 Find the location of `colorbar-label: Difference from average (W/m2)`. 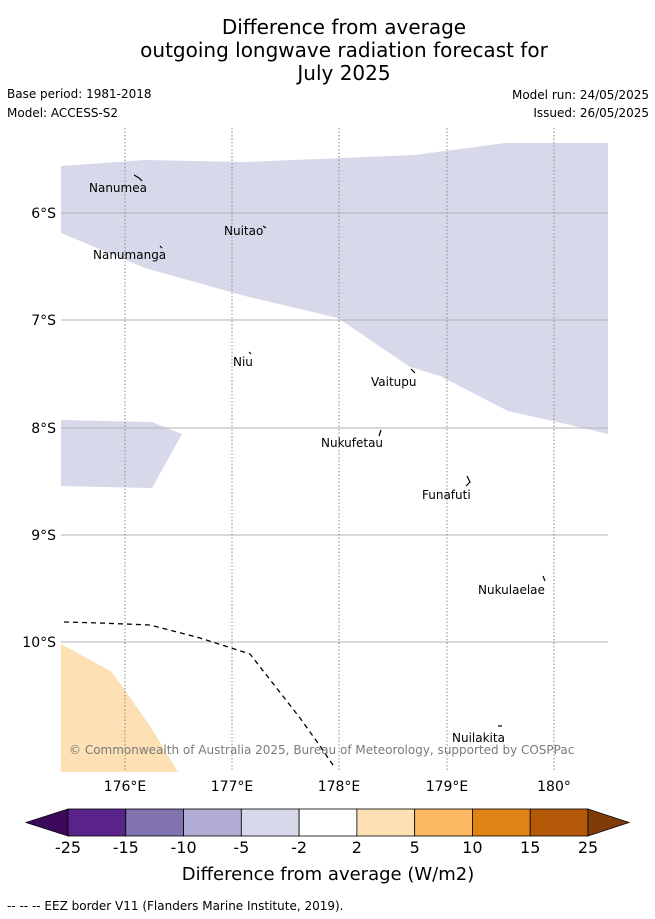

colorbar-label: Difference from average (W/m2) is located at coordinates (328, 874).